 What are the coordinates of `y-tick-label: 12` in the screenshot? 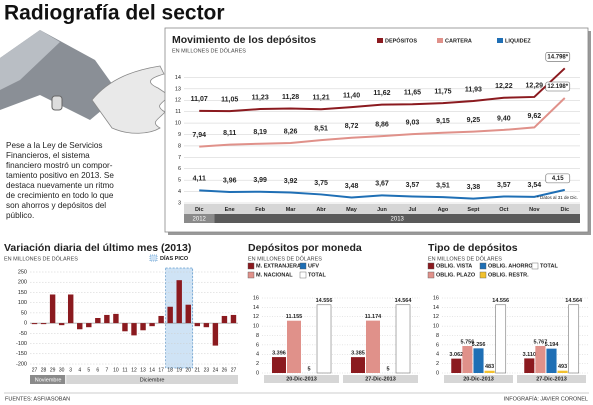 It's located at (436, 317).